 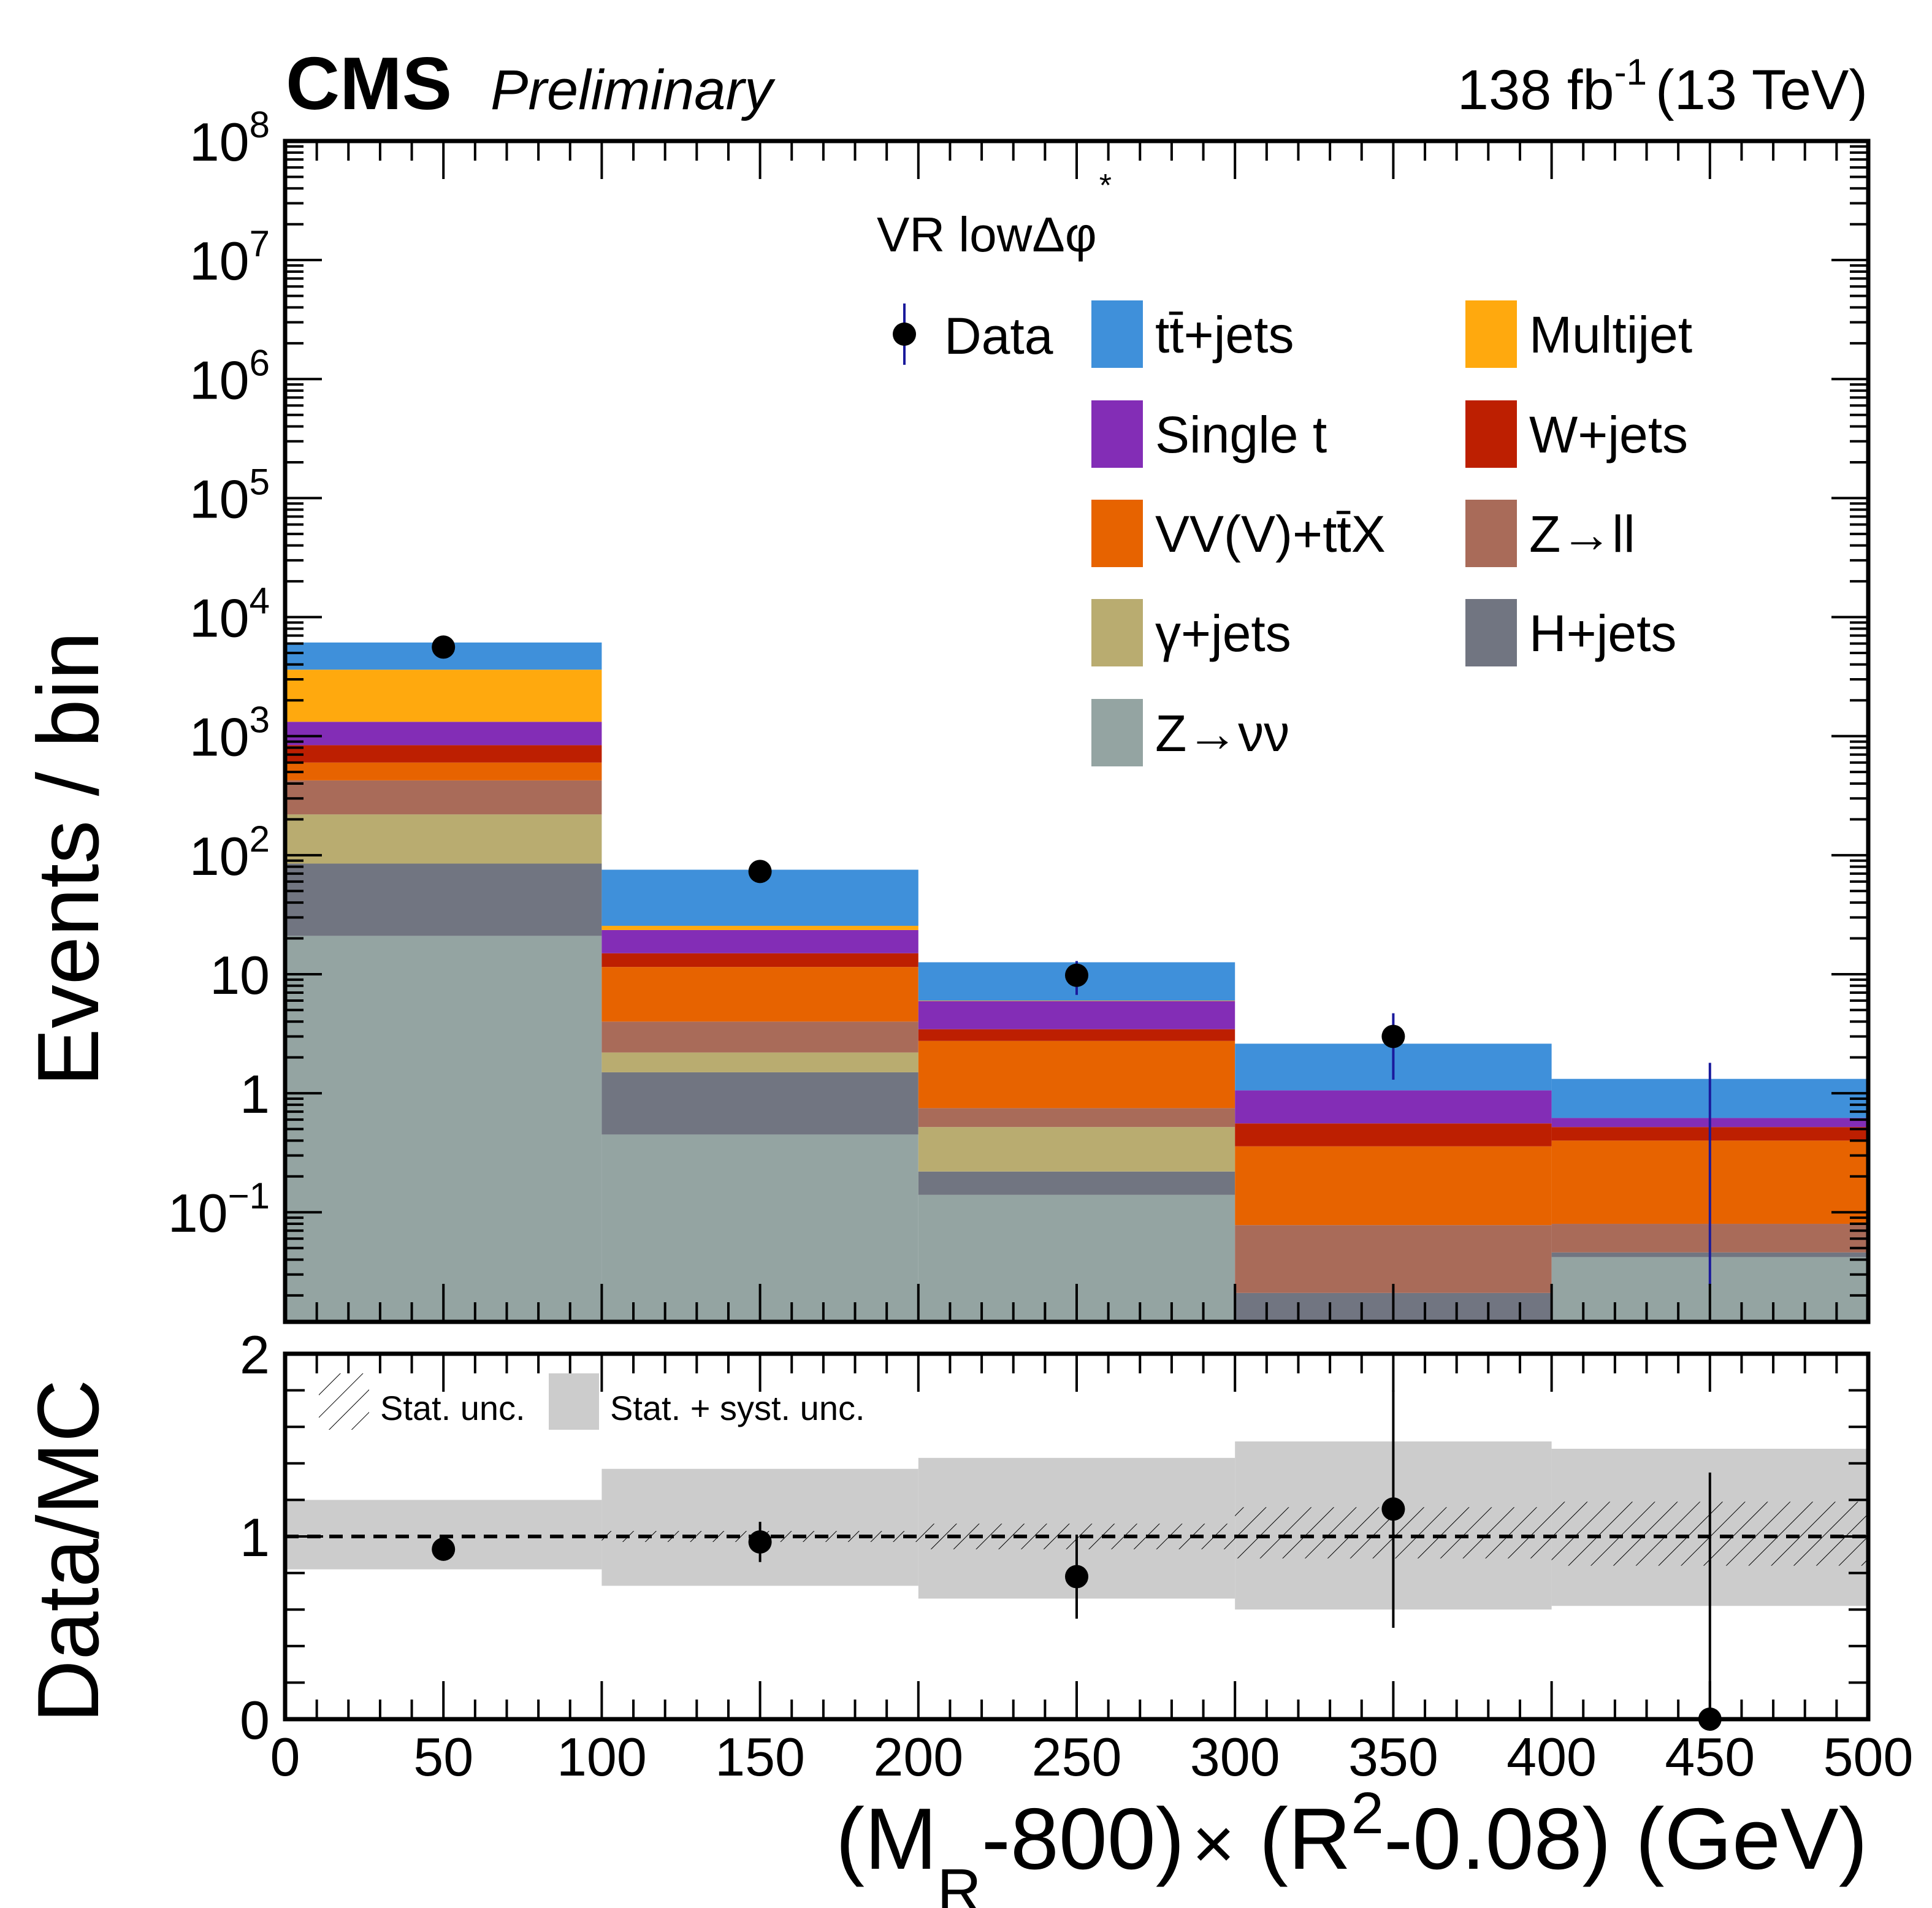 What do you see at coordinates (443, 1757) in the screenshot?
I see `x-tick-label: 50` at bounding box center [443, 1757].